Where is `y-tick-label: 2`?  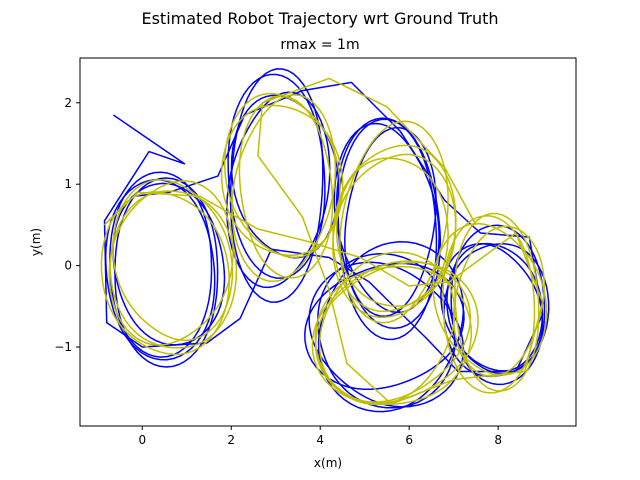 y-tick-label: 2 is located at coordinates (68, 103).